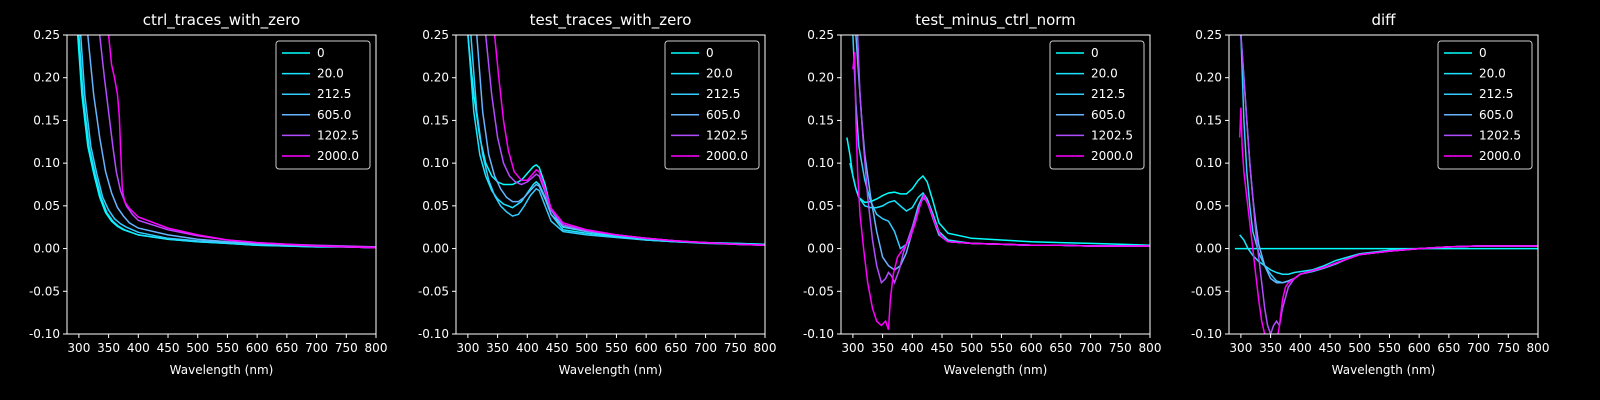  What do you see at coordinates (1383, 20) in the screenshot?
I see `chart-title: diff` at bounding box center [1383, 20].